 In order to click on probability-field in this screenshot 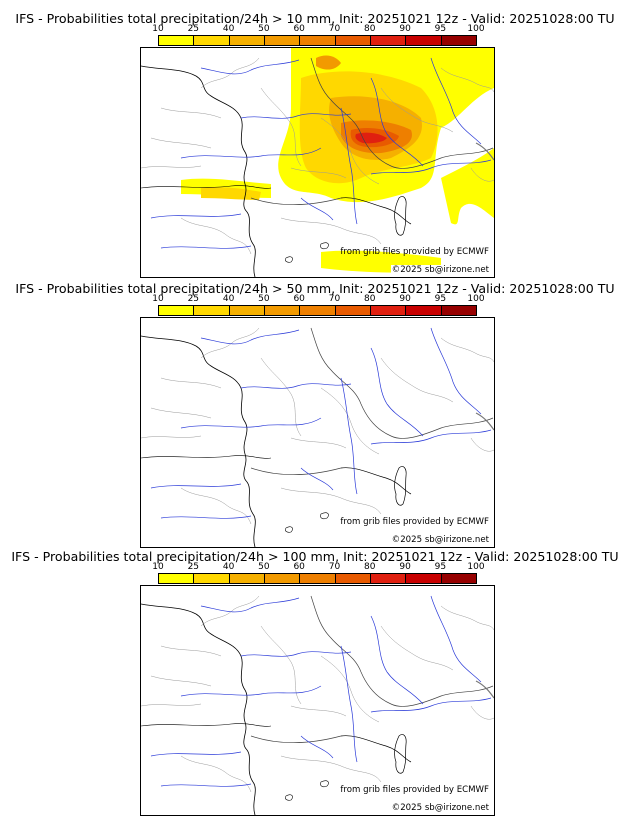, I will do `click(337, 160)`.